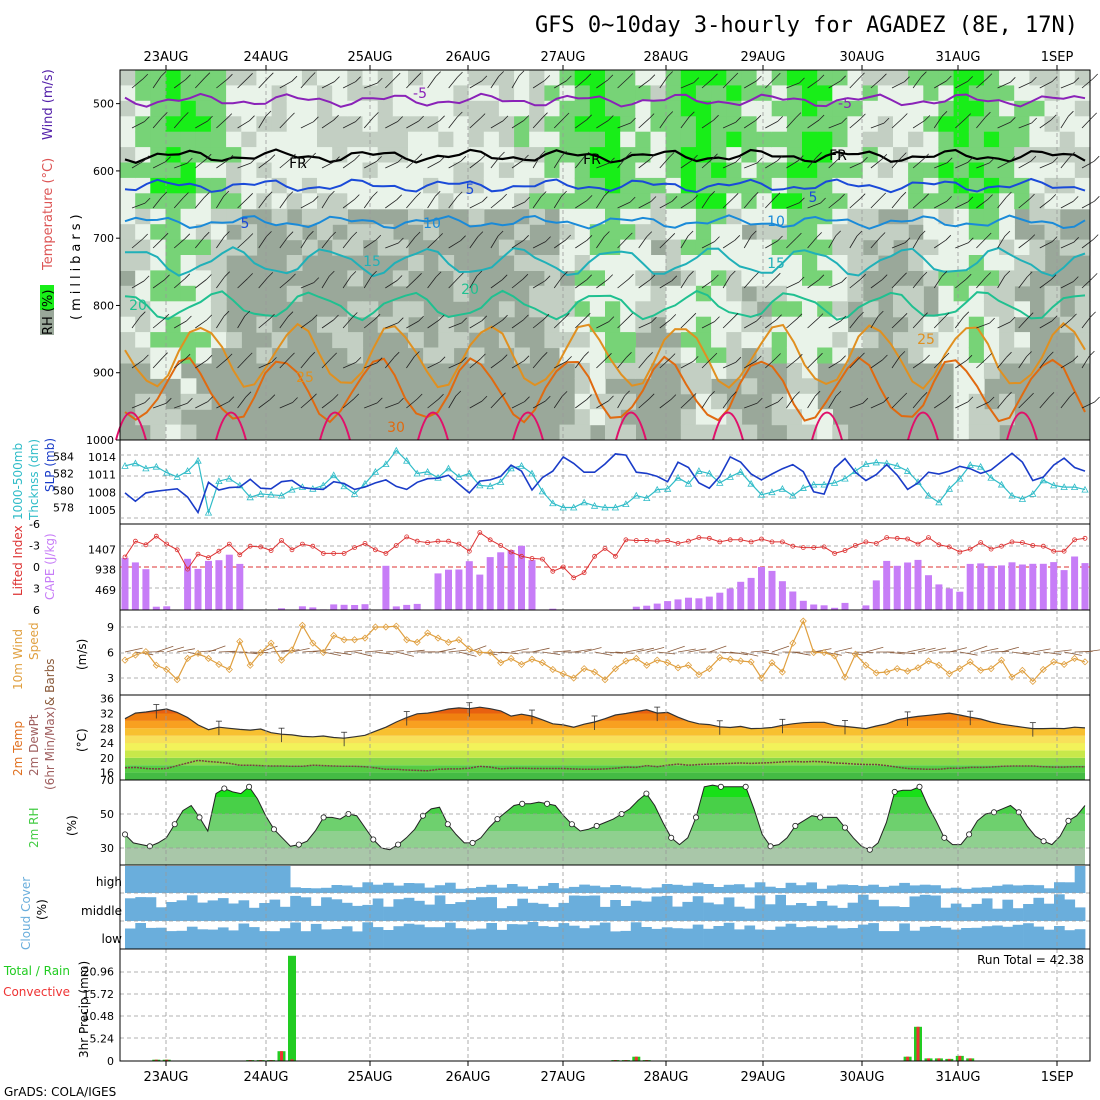 The image size is (1100, 1100). I want to click on rh-gridlines, so click(605, 822).